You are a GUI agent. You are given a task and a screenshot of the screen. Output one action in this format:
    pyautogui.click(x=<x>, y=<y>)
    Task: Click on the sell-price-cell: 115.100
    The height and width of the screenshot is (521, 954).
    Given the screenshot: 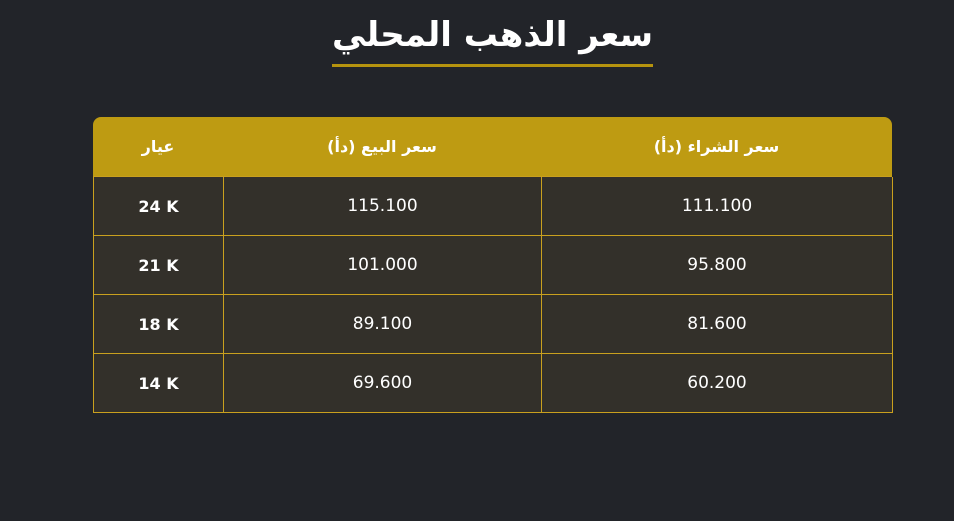 What is the action you would take?
    pyautogui.click(x=383, y=207)
    